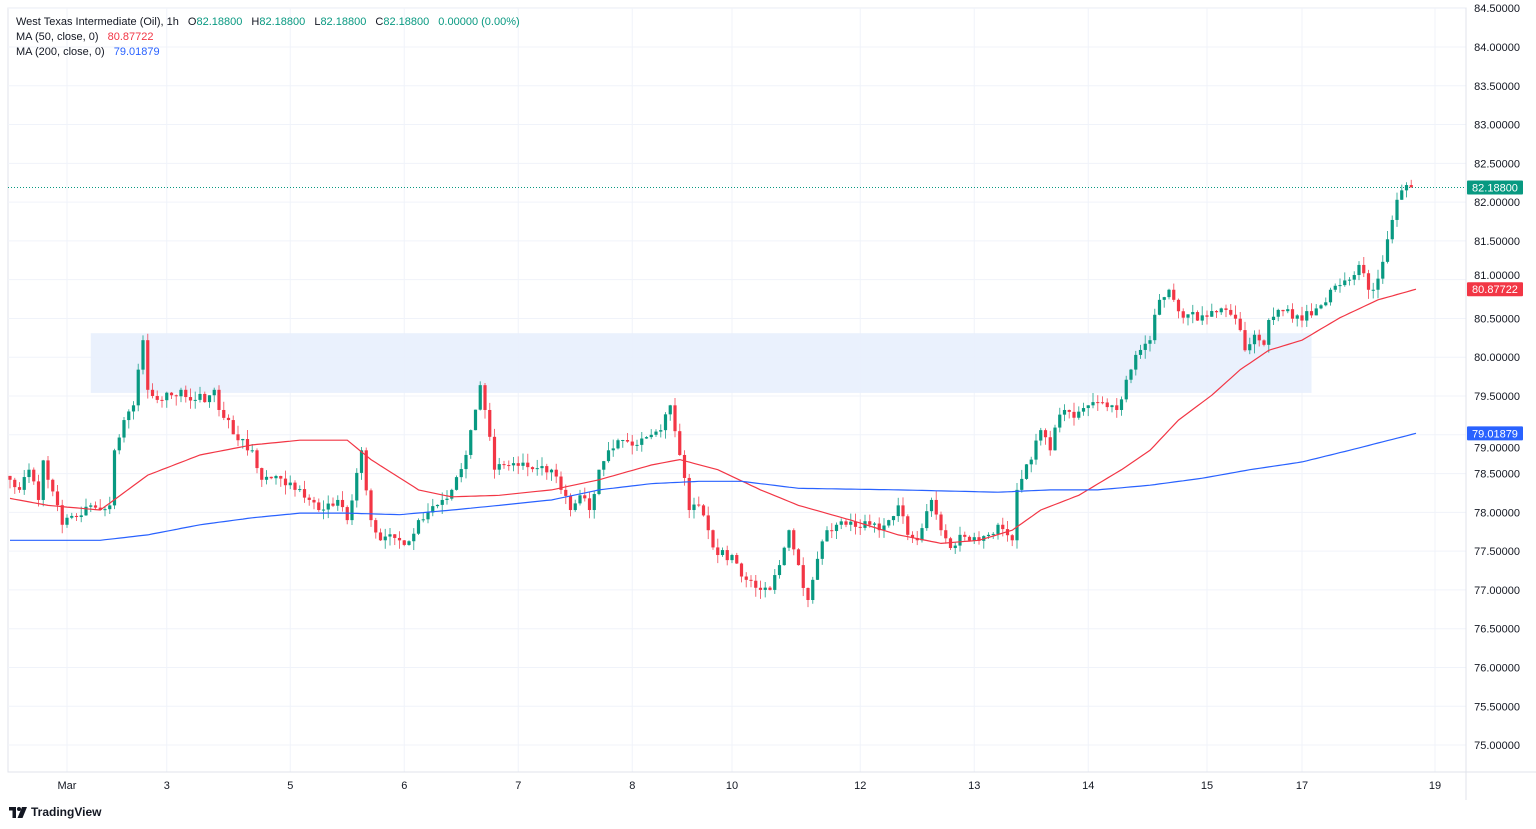 The height and width of the screenshot is (829, 1536). Describe the element at coordinates (55, 812) in the screenshot. I see `tradingview-logo: TradingView` at that location.